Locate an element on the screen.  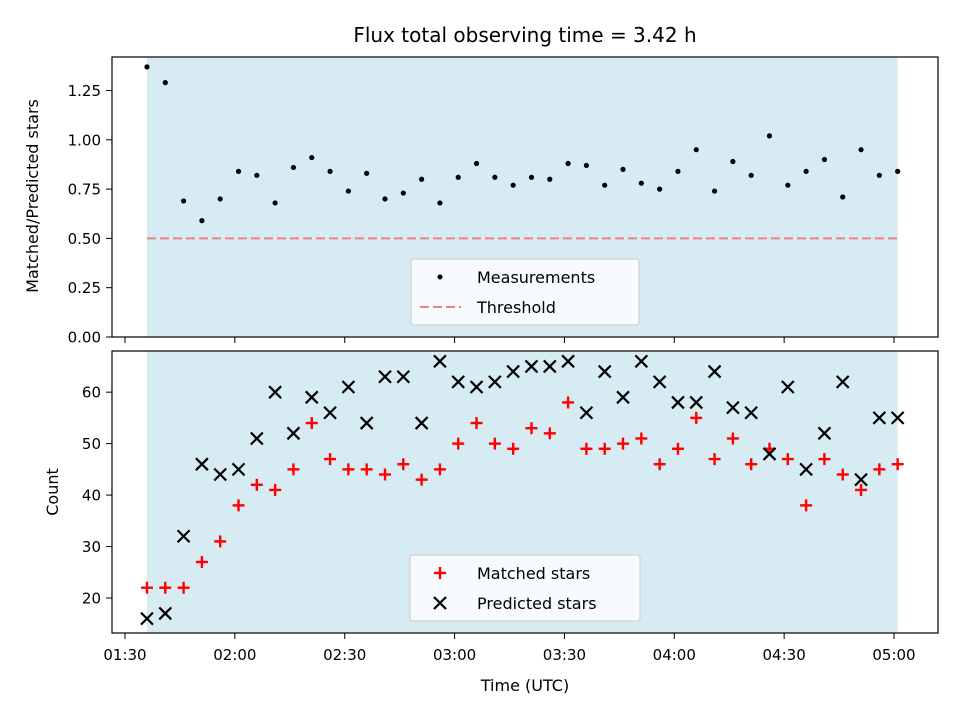
legend-marker-predicted is located at coordinates (440, 603).